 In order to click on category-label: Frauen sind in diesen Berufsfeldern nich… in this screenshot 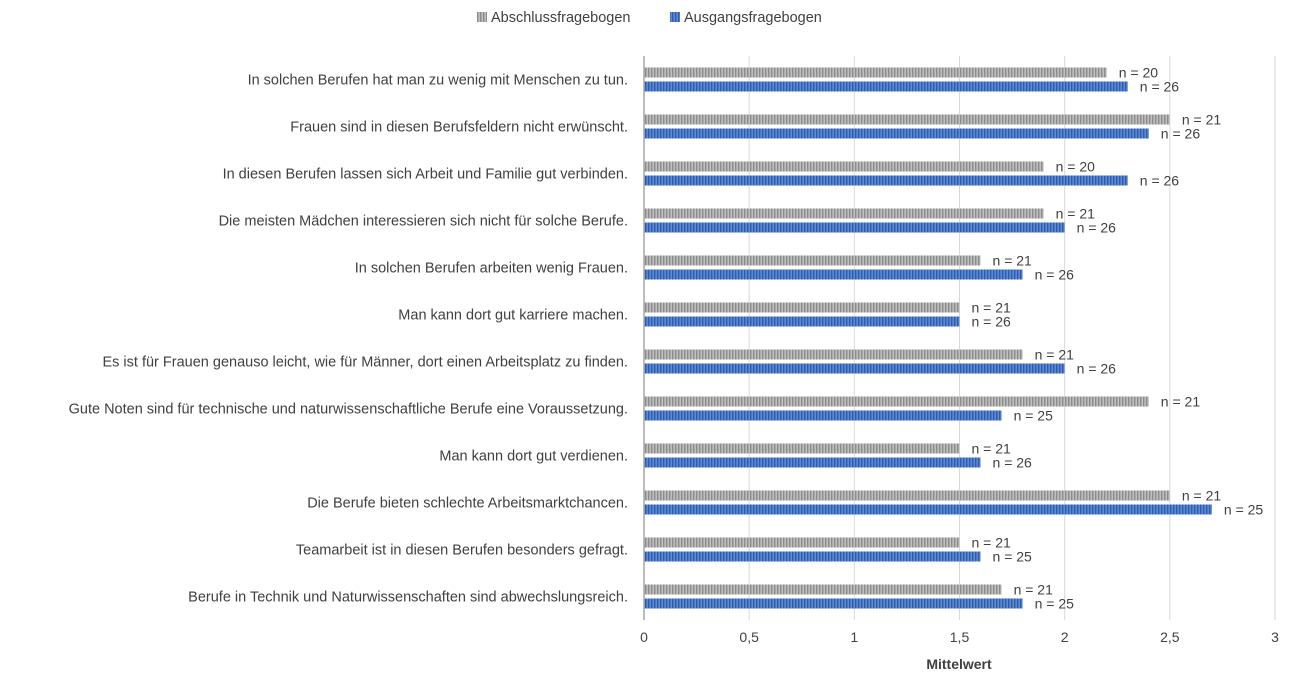, I will do `click(459, 128)`.